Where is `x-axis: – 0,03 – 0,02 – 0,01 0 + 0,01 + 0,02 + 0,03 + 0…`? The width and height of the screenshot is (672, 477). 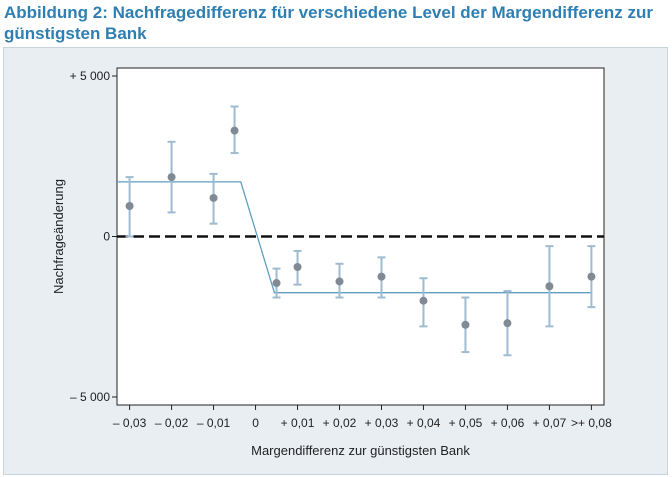 x-axis: – 0,03 – 0,02 – 0,01 0 + 0,01 + 0,02 + 0,03 + 0… is located at coordinates (362, 417).